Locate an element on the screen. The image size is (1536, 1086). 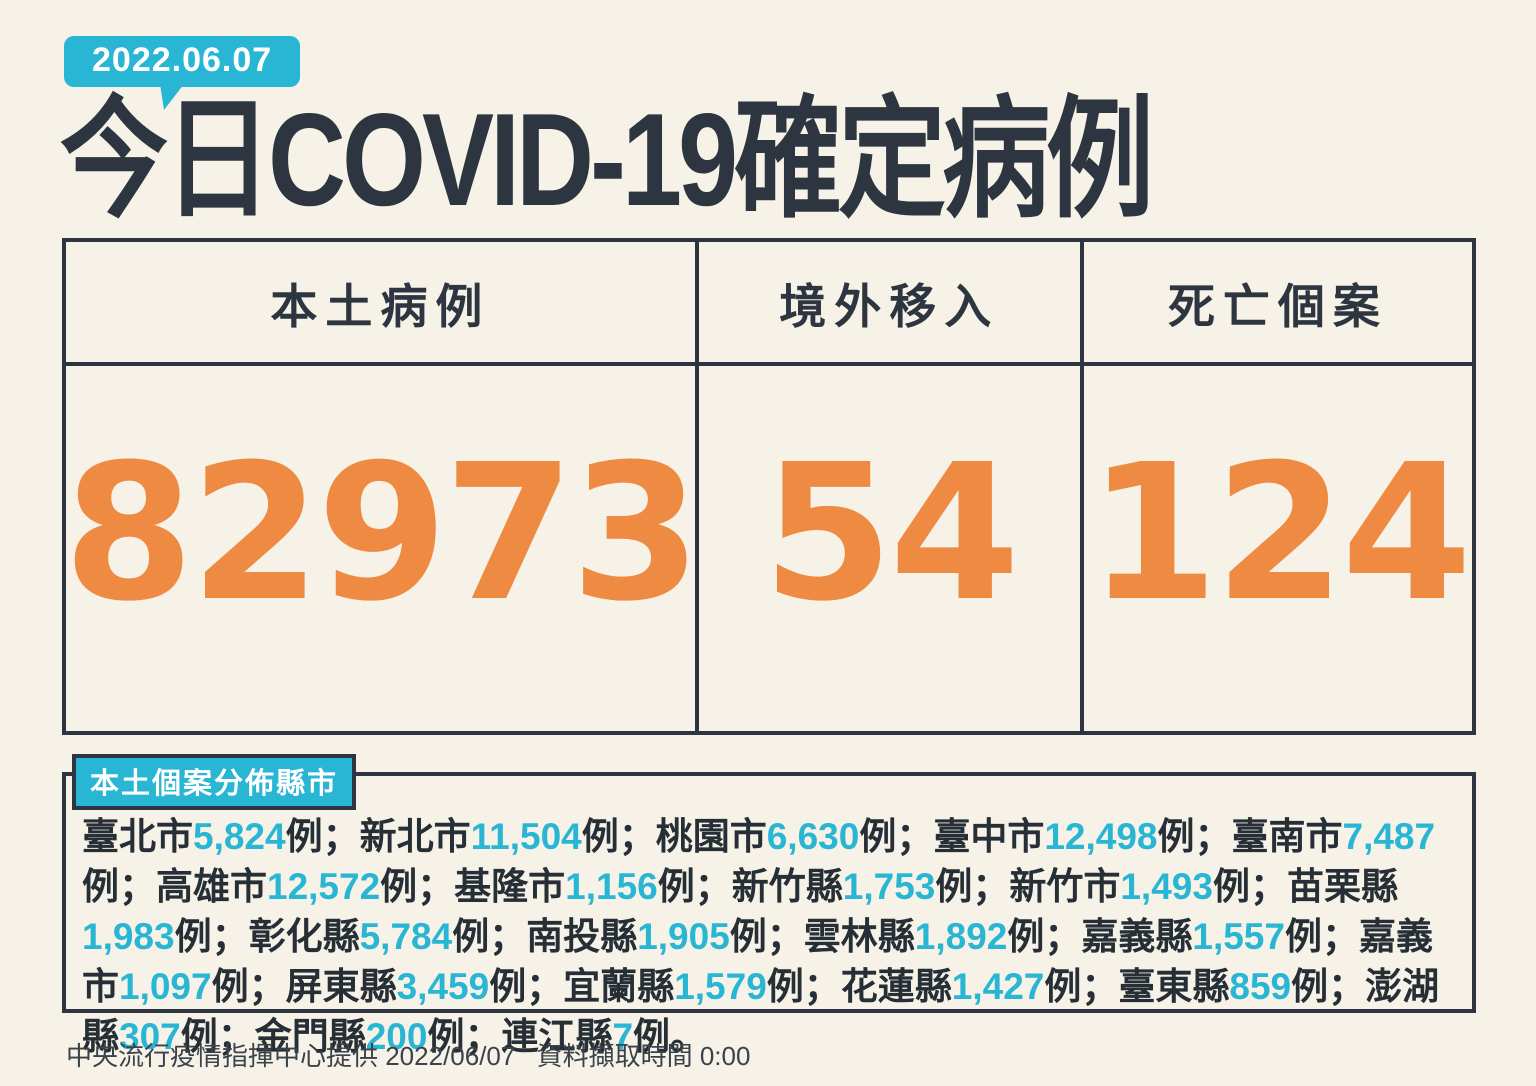
region-count: 3,459 is located at coordinates (443, 986).